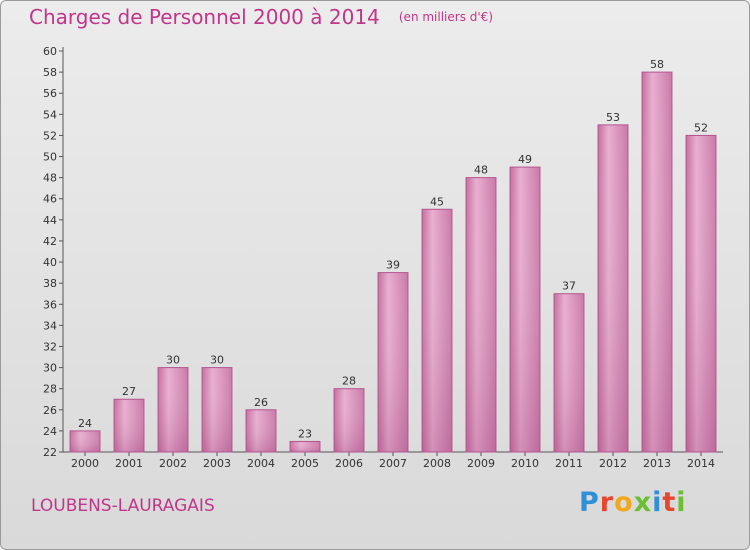  Describe the element at coordinates (437, 201) in the screenshot. I see `bar-value-label: 45` at that location.